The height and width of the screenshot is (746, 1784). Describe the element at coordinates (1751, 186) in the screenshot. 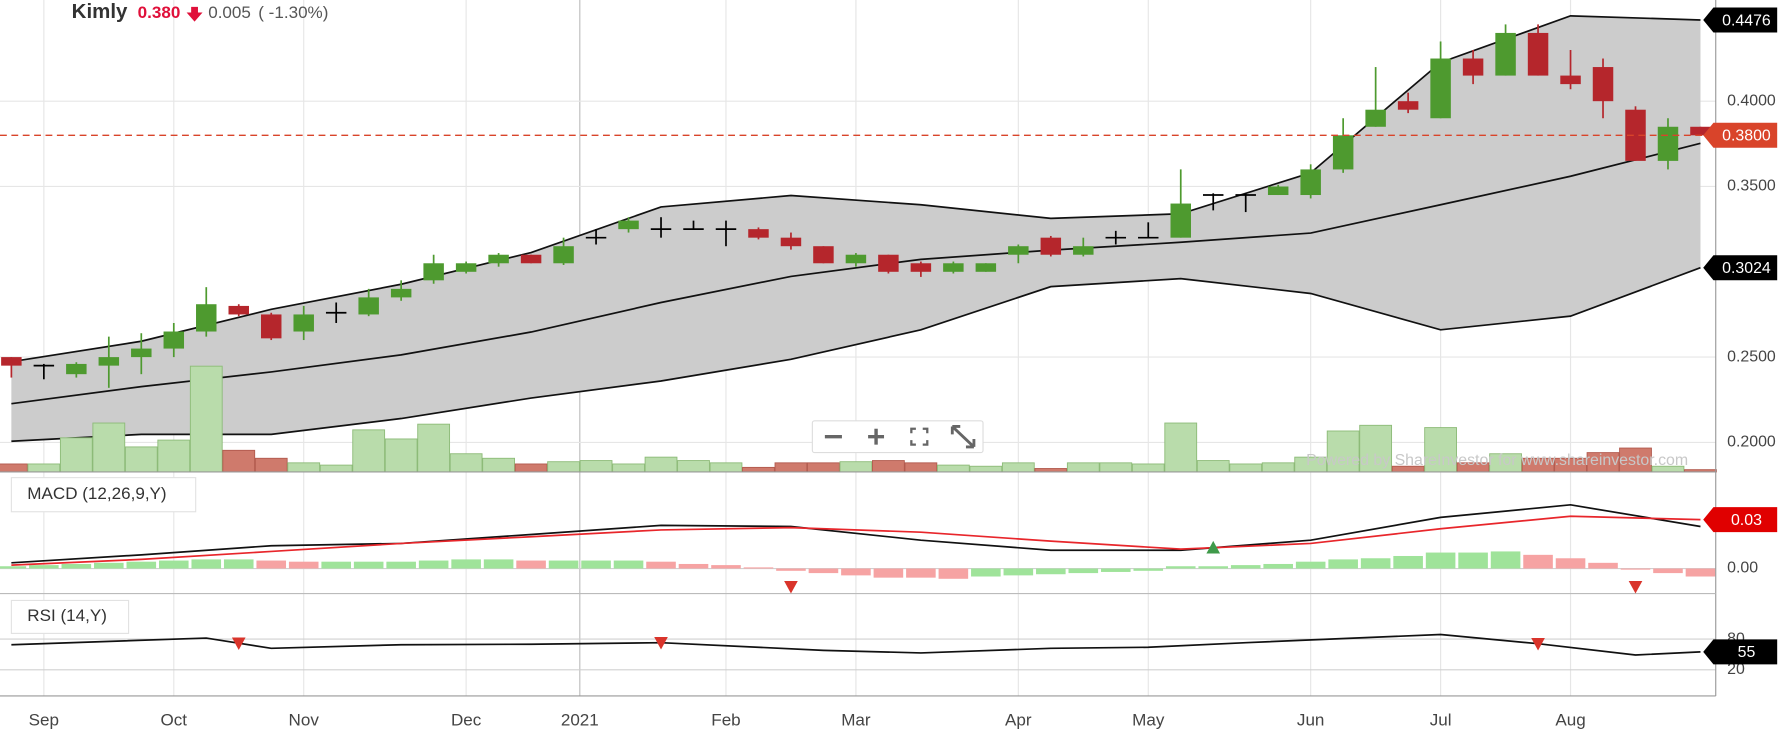

I see `y-tick-label: 0.3500` at that location.